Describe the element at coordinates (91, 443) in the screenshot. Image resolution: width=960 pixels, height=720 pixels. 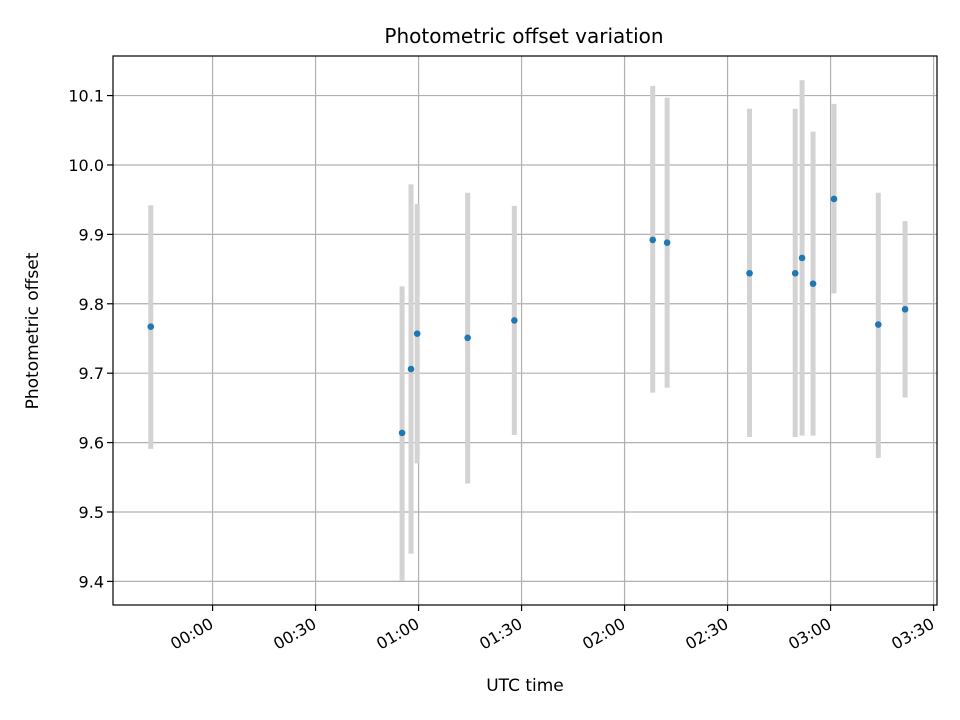
I see `y-tick-label: 9.6` at that location.